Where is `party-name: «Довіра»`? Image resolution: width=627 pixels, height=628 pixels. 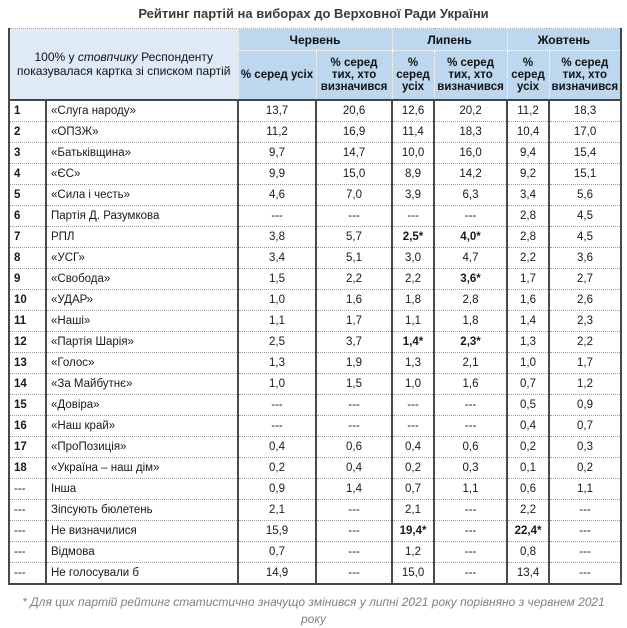 party-name: «Довіра» is located at coordinates (142, 405).